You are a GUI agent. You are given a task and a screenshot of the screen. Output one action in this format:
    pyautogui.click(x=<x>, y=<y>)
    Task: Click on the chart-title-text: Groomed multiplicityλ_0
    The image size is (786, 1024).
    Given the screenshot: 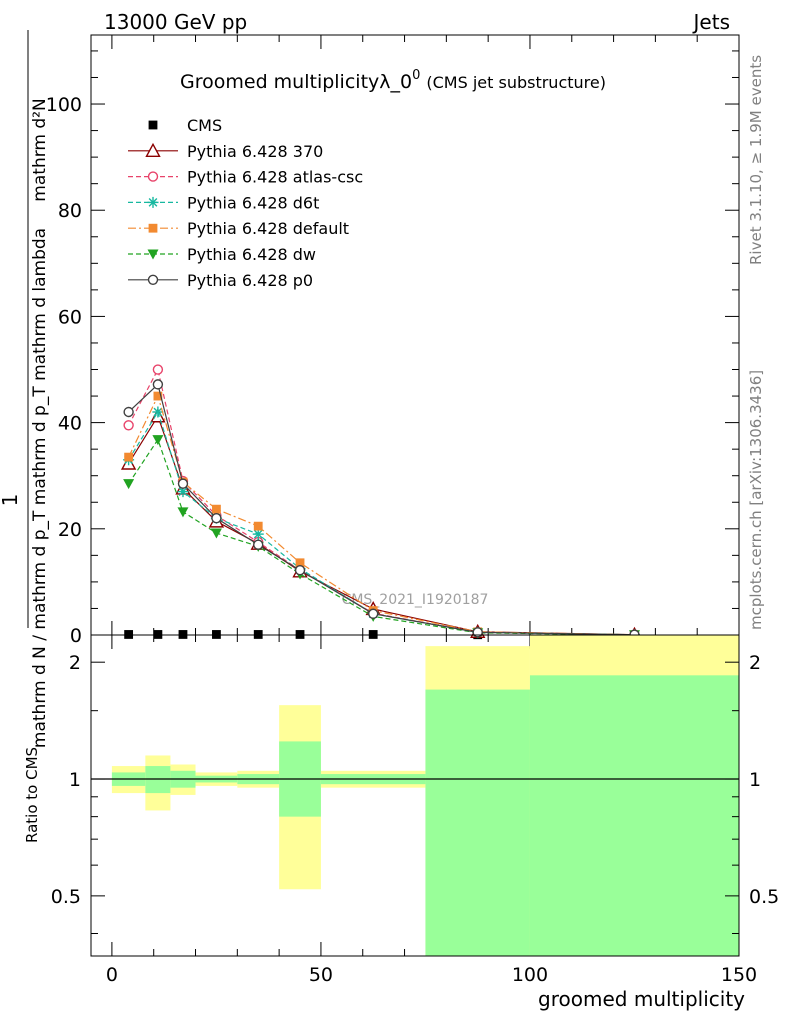 What is the action you would take?
    pyautogui.click(x=296, y=82)
    